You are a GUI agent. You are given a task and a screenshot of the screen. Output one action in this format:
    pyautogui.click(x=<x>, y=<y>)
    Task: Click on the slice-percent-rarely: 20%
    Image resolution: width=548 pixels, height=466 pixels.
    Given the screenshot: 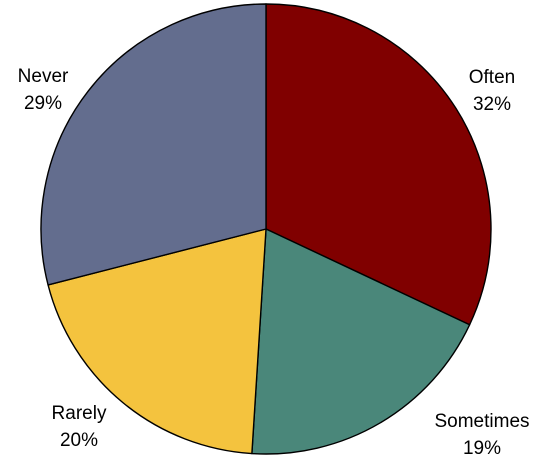 What is the action you would take?
    pyautogui.click(x=79, y=440)
    